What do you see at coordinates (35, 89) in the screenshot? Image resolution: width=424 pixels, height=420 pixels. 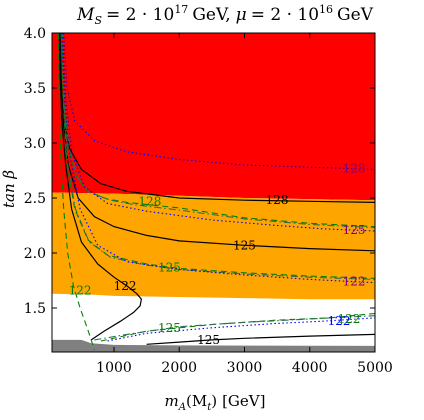 I see `y-tick-label: 3.5` at bounding box center [35, 89].